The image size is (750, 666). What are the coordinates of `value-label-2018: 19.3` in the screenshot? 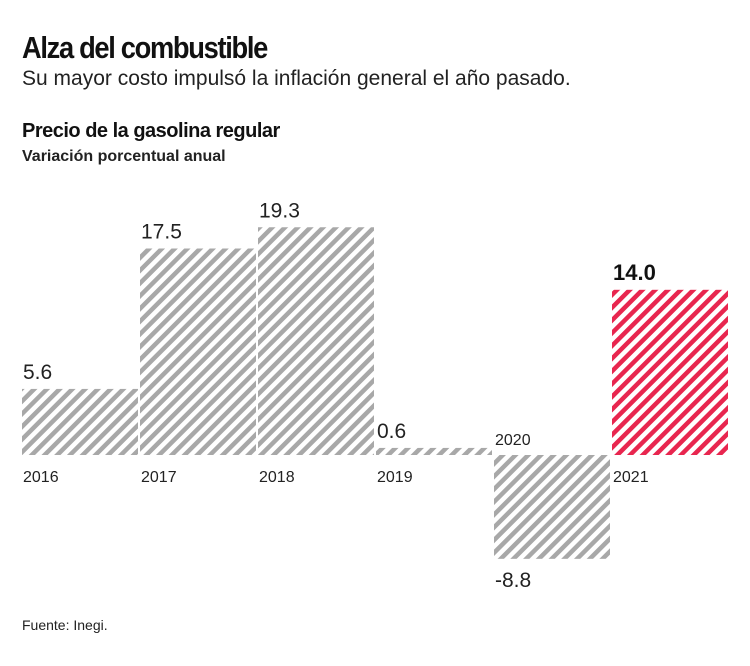 It's located at (279, 210).